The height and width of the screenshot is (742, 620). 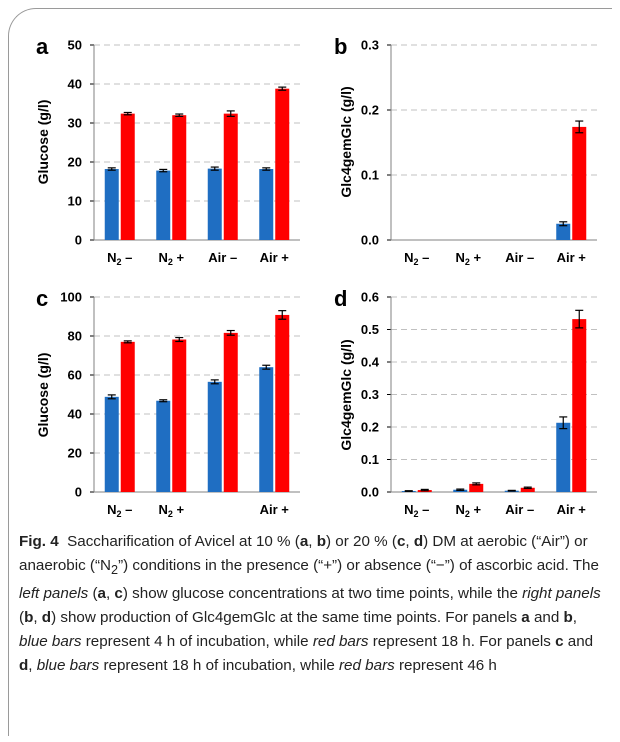 I want to click on y-tick-label: 60, so click(x=75, y=375).